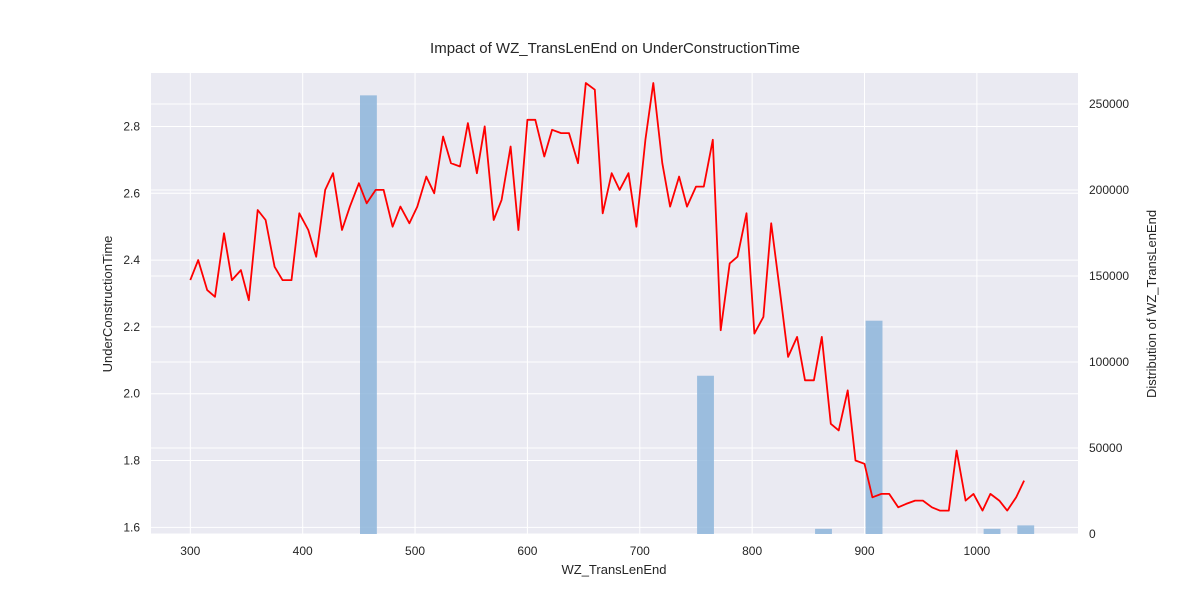 The image size is (1200, 600). What do you see at coordinates (131, 193) in the screenshot?
I see `y-tick-label-5: 2.6` at bounding box center [131, 193].